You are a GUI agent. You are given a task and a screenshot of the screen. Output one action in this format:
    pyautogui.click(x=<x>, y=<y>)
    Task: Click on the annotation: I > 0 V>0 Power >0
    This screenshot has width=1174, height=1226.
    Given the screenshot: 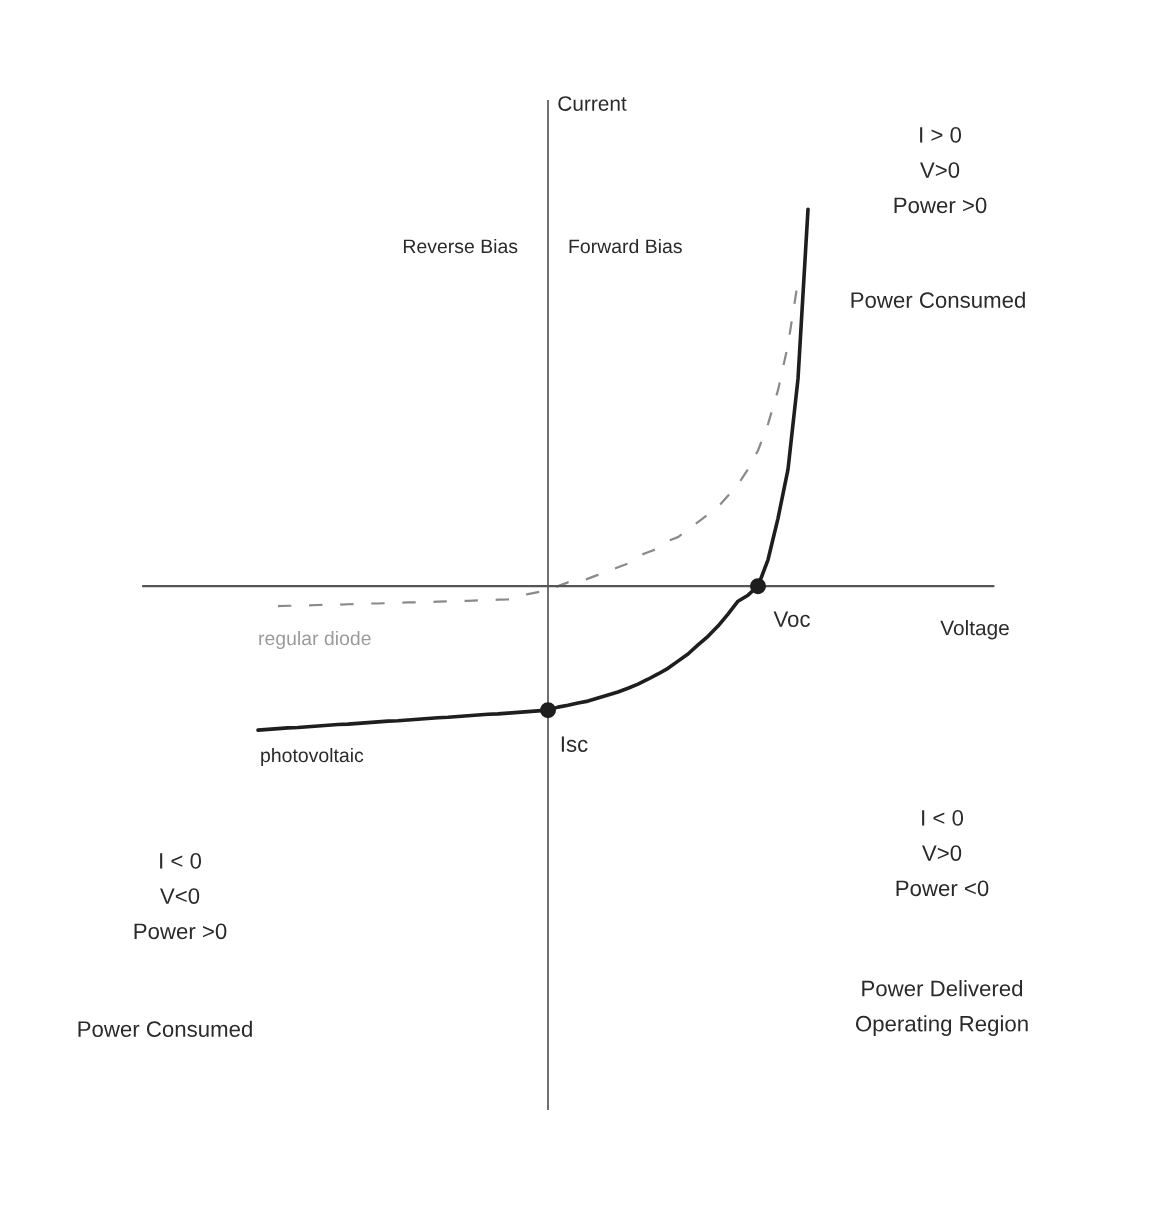 What is the action you would take?
    pyautogui.click(x=940, y=170)
    